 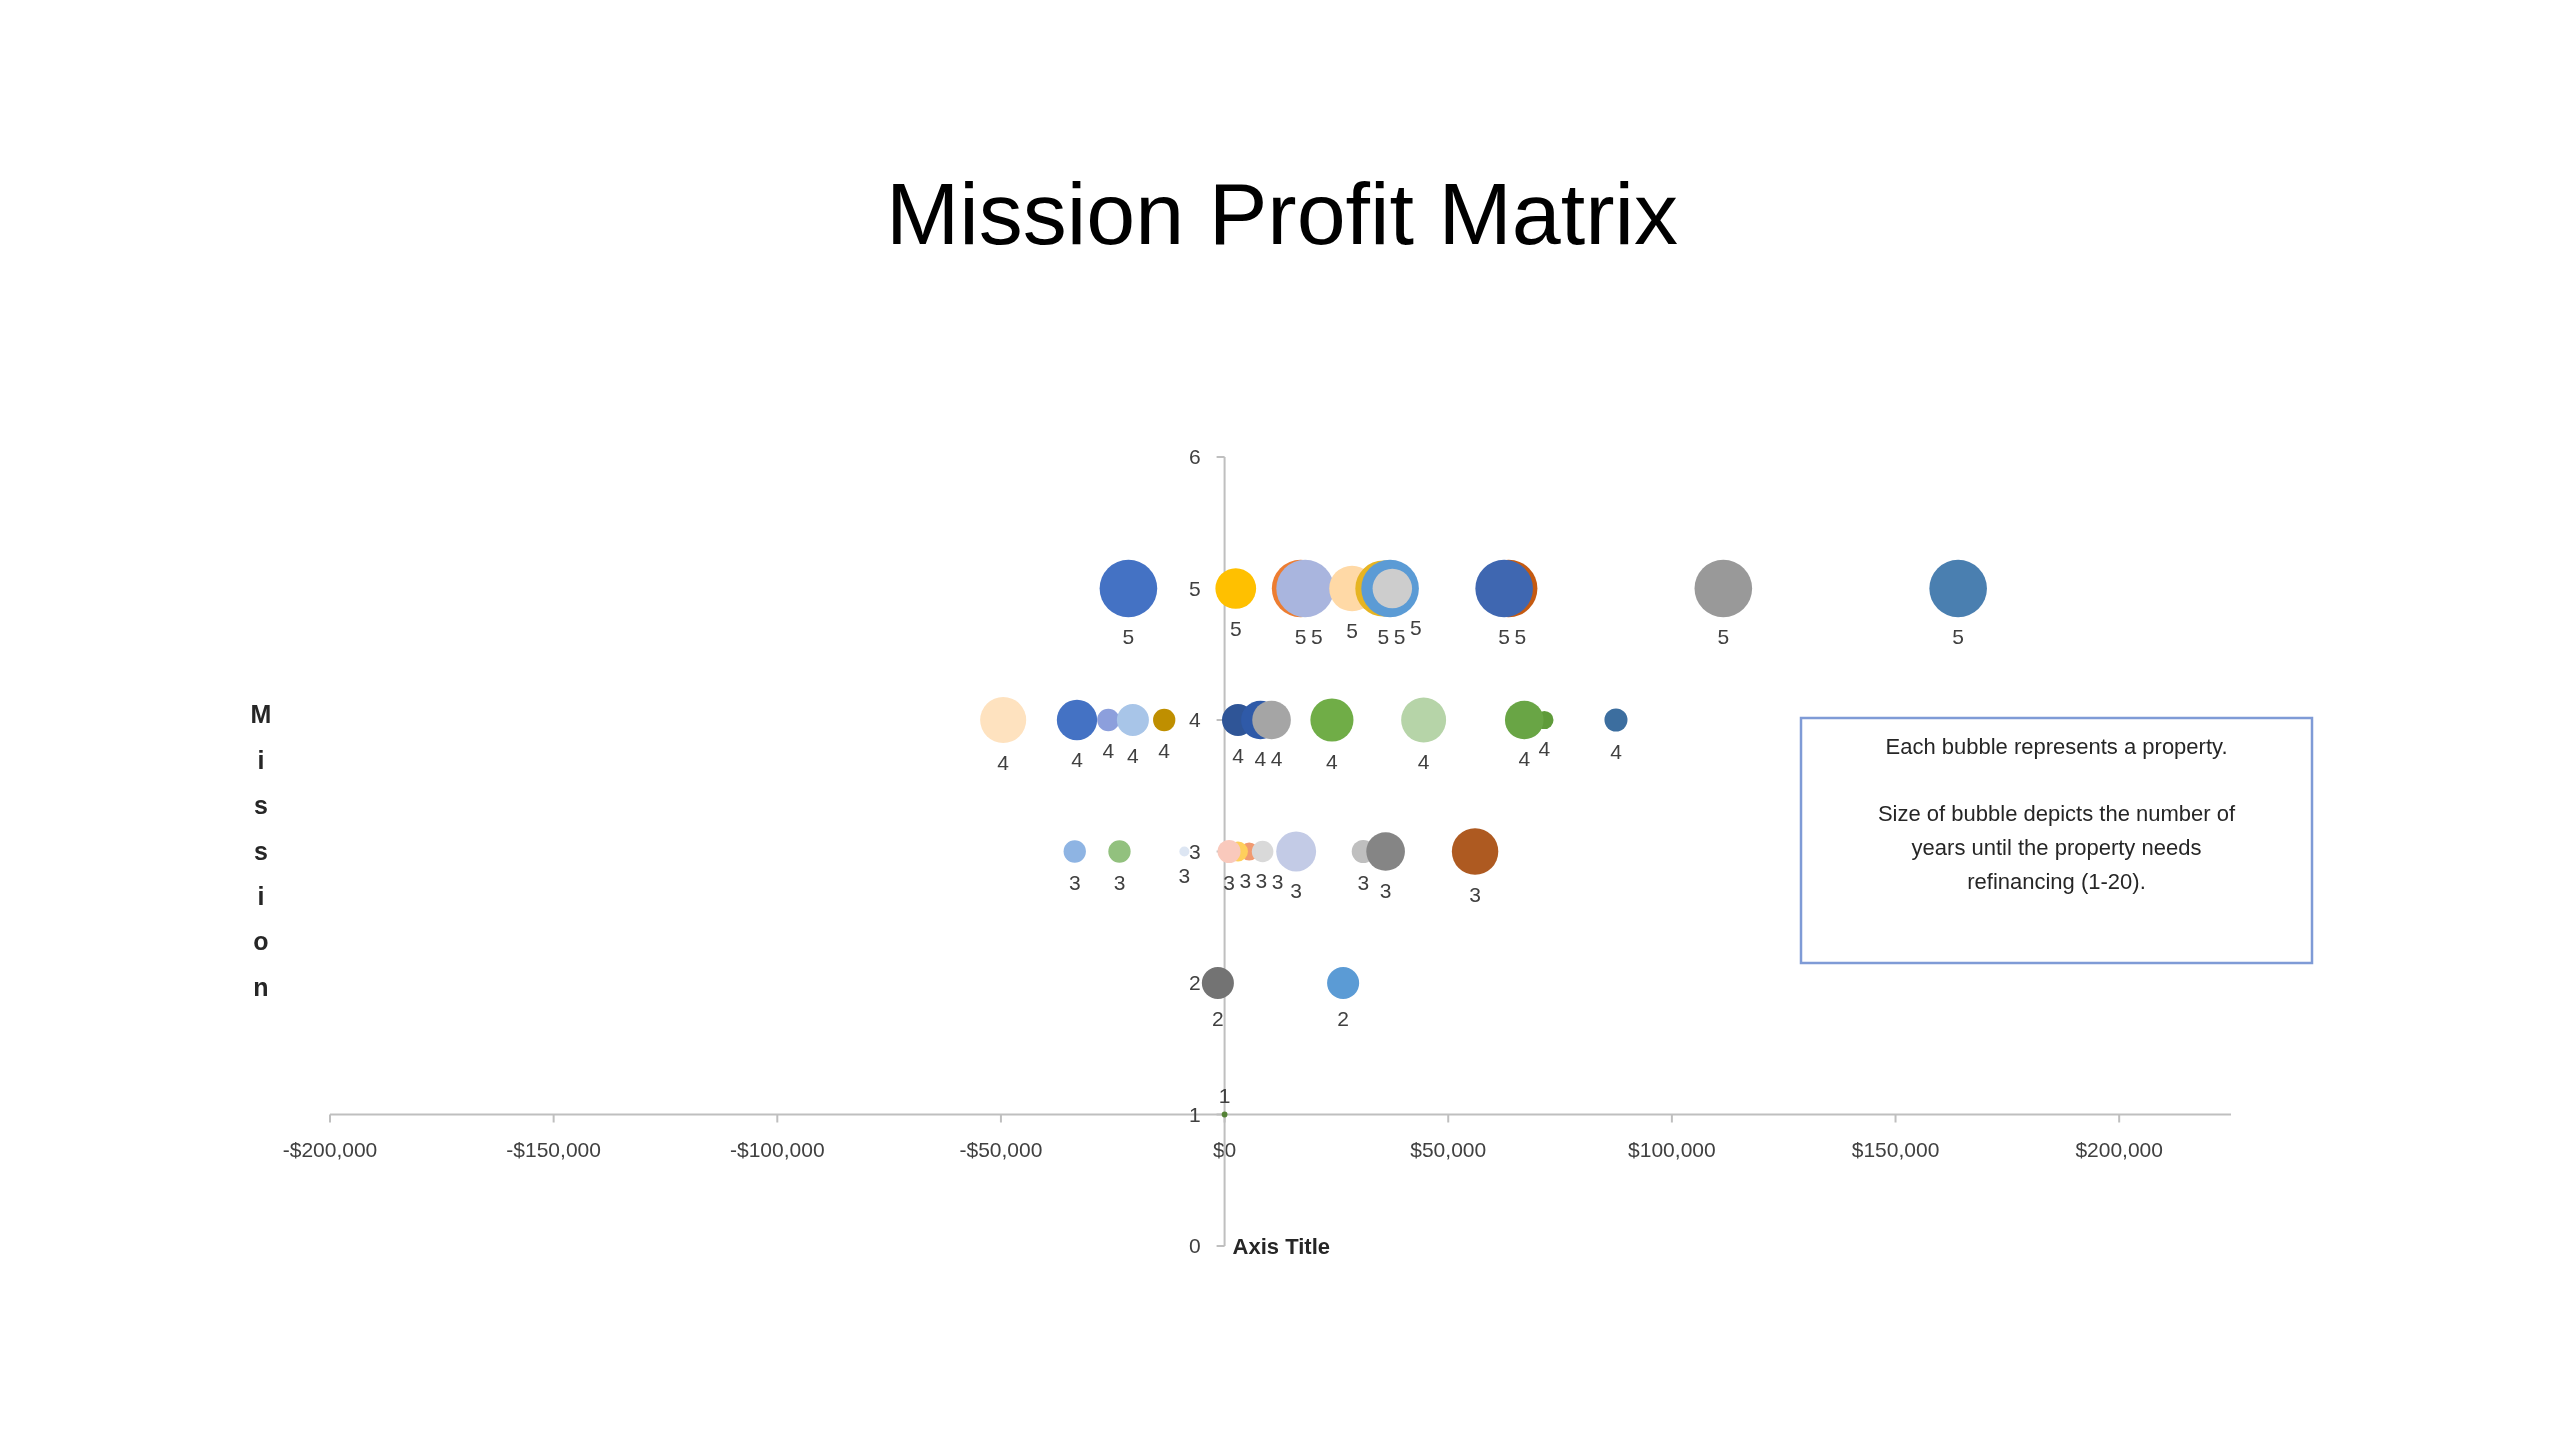 I want to click on x-tick-label: $50,000, so click(x=1448, y=1149).